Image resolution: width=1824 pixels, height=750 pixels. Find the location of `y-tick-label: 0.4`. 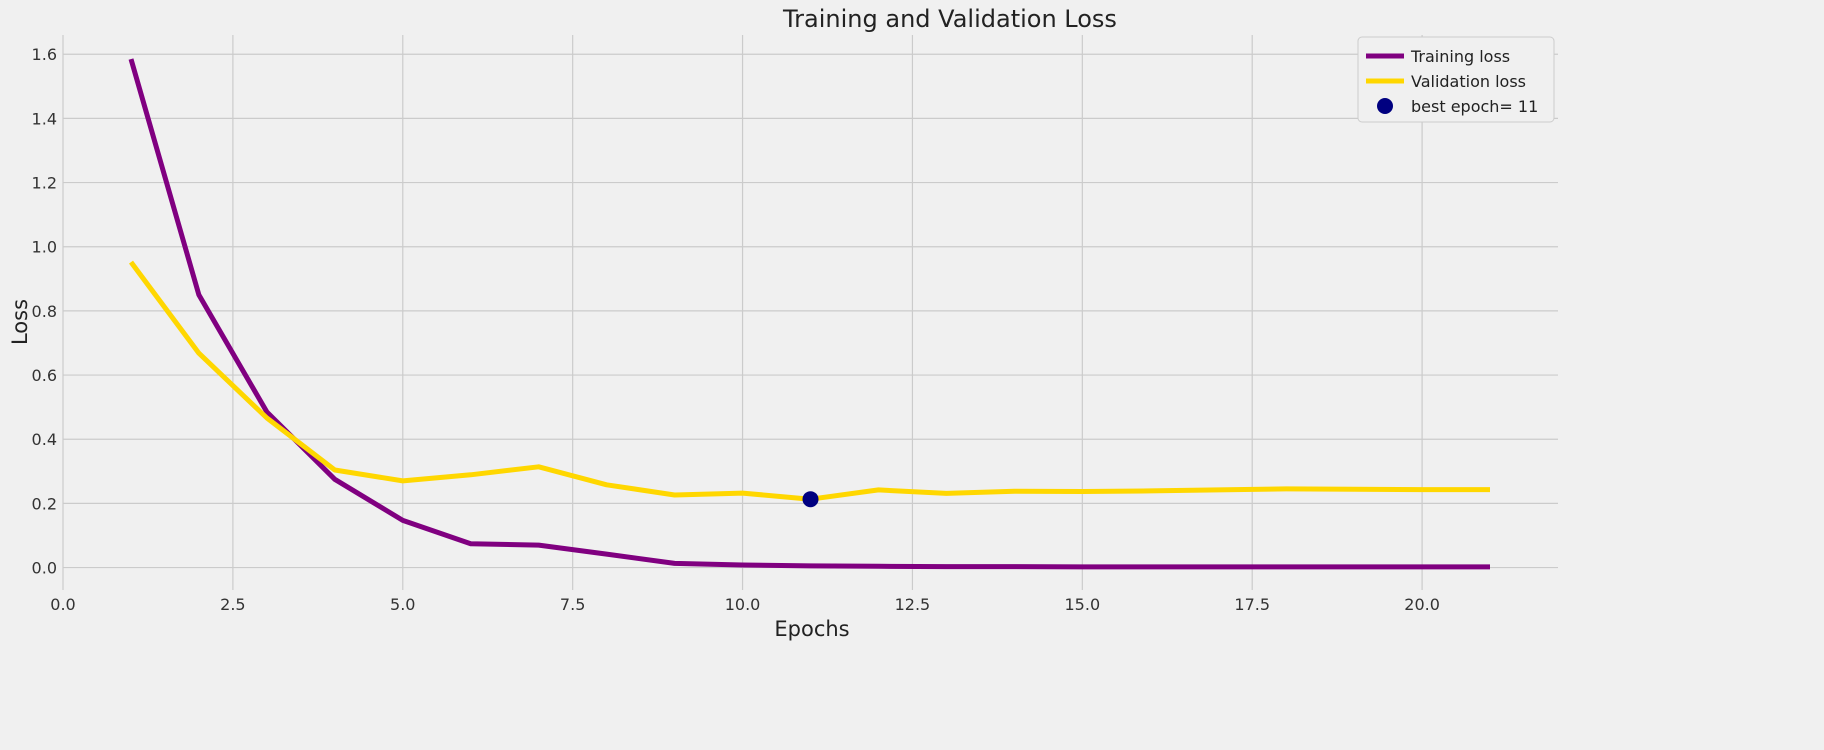

y-tick-label: 0.4 is located at coordinates (44, 439).